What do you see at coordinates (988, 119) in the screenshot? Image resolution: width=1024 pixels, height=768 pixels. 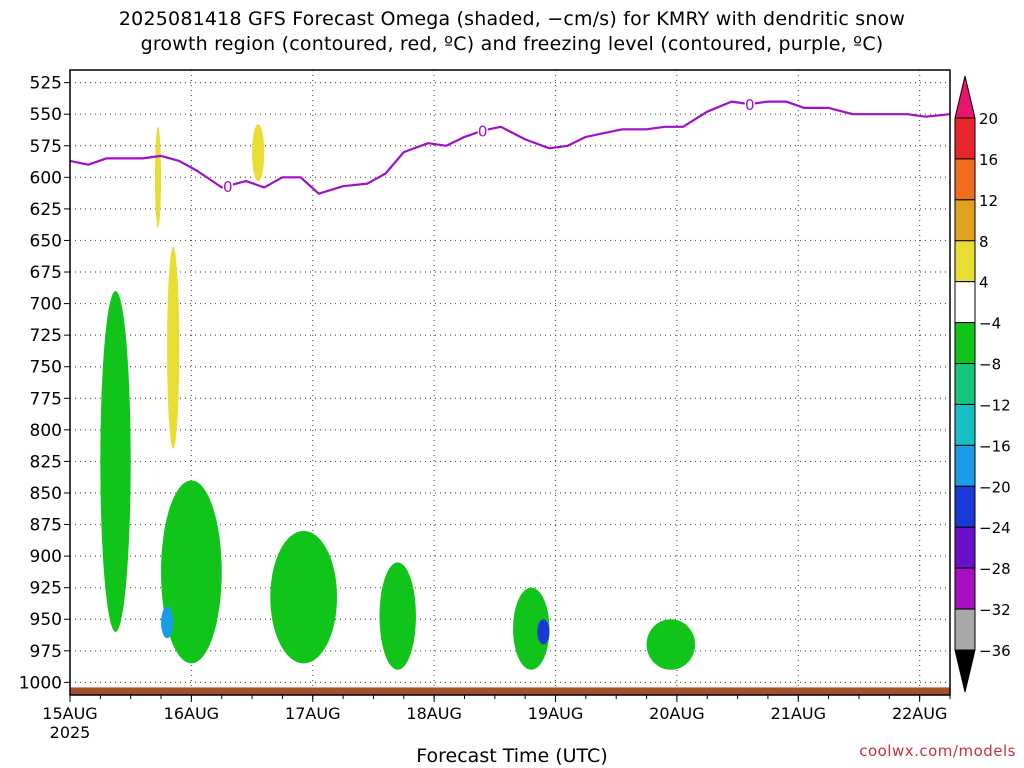 I see `colorbar-label: 20` at bounding box center [988, 119].